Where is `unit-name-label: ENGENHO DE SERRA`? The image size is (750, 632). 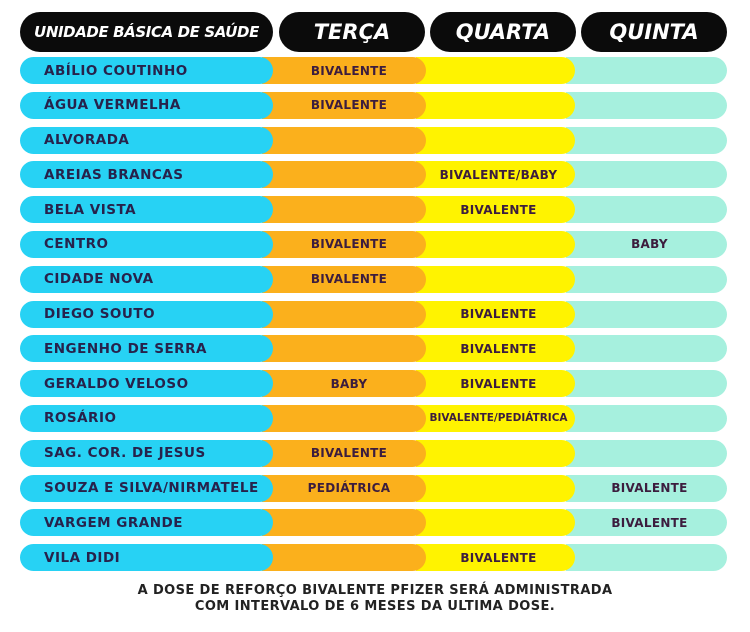
unit-name-label: ENGENHO DE SERRA is located at coordinates (125, 348).